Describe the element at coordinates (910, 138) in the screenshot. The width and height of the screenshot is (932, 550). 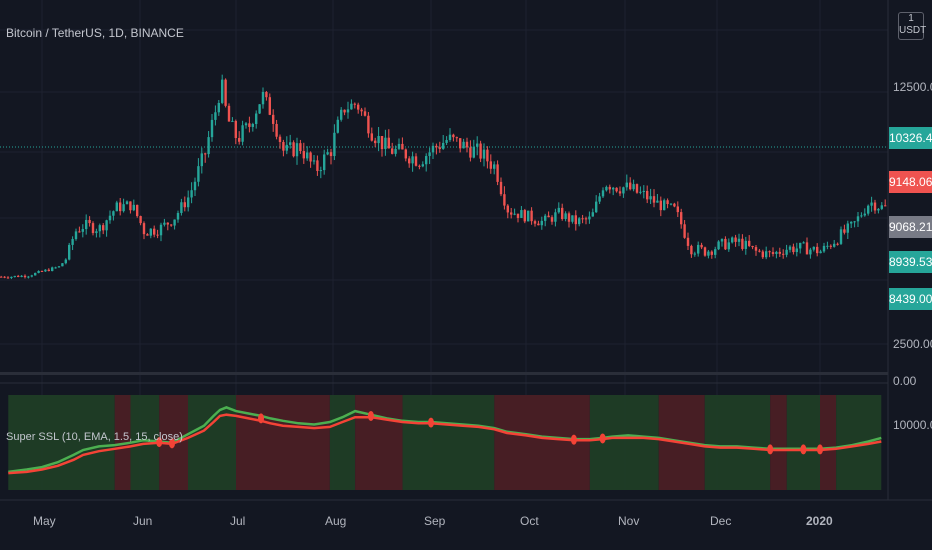
I see `price-tag-last: 10326.46` at that location.